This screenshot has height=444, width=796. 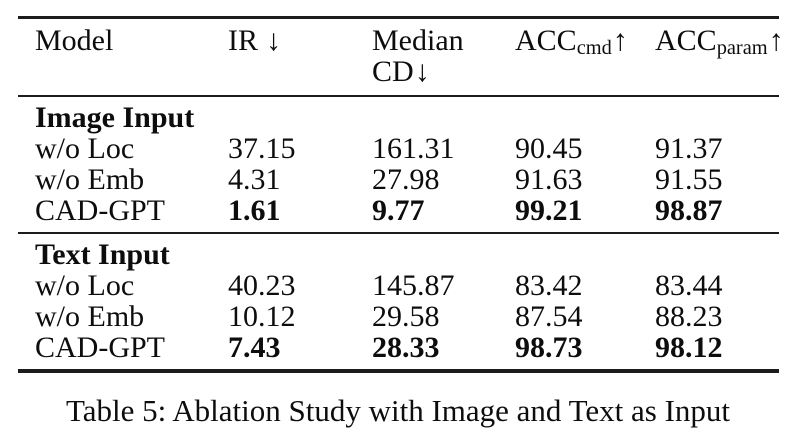 What do you see at coordinates (243, 40) in the screenshot?
I see `col-header-ir-label: IR` at bounding box center [243, 40].